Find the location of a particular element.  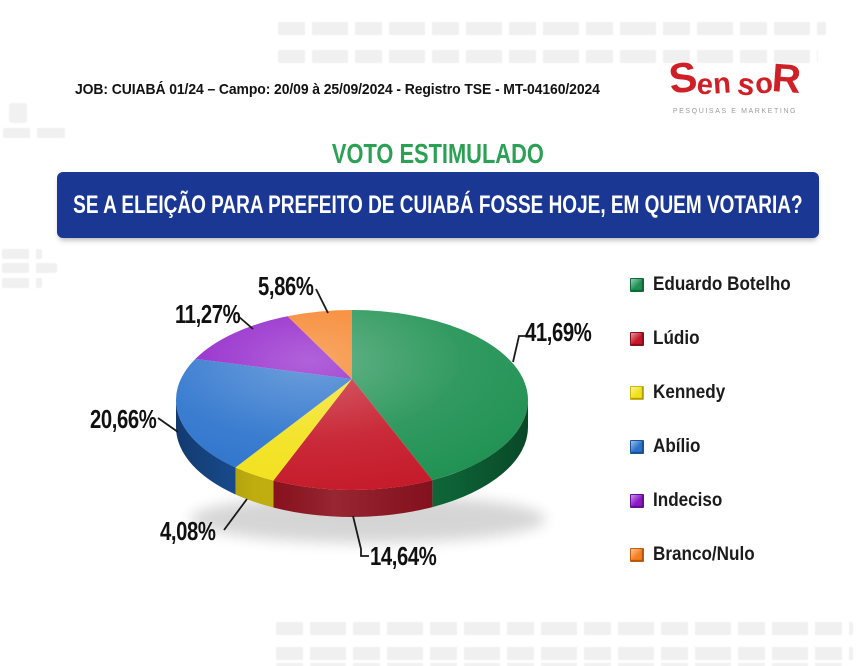

slice-value-label: 14,64% is located at coordinates (403, 556).